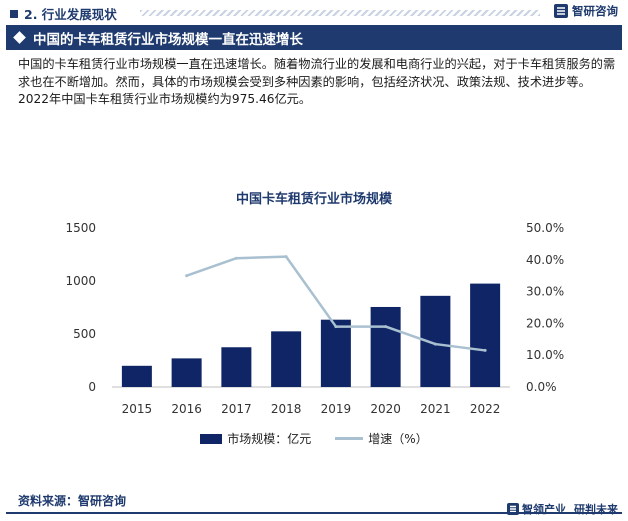 The height and width of the screenshot is (521, 628). What do you see at coordinates (137, 409) in the screenshot?
I see `x-tick-label: 2015` at bounding box center [137, 409].